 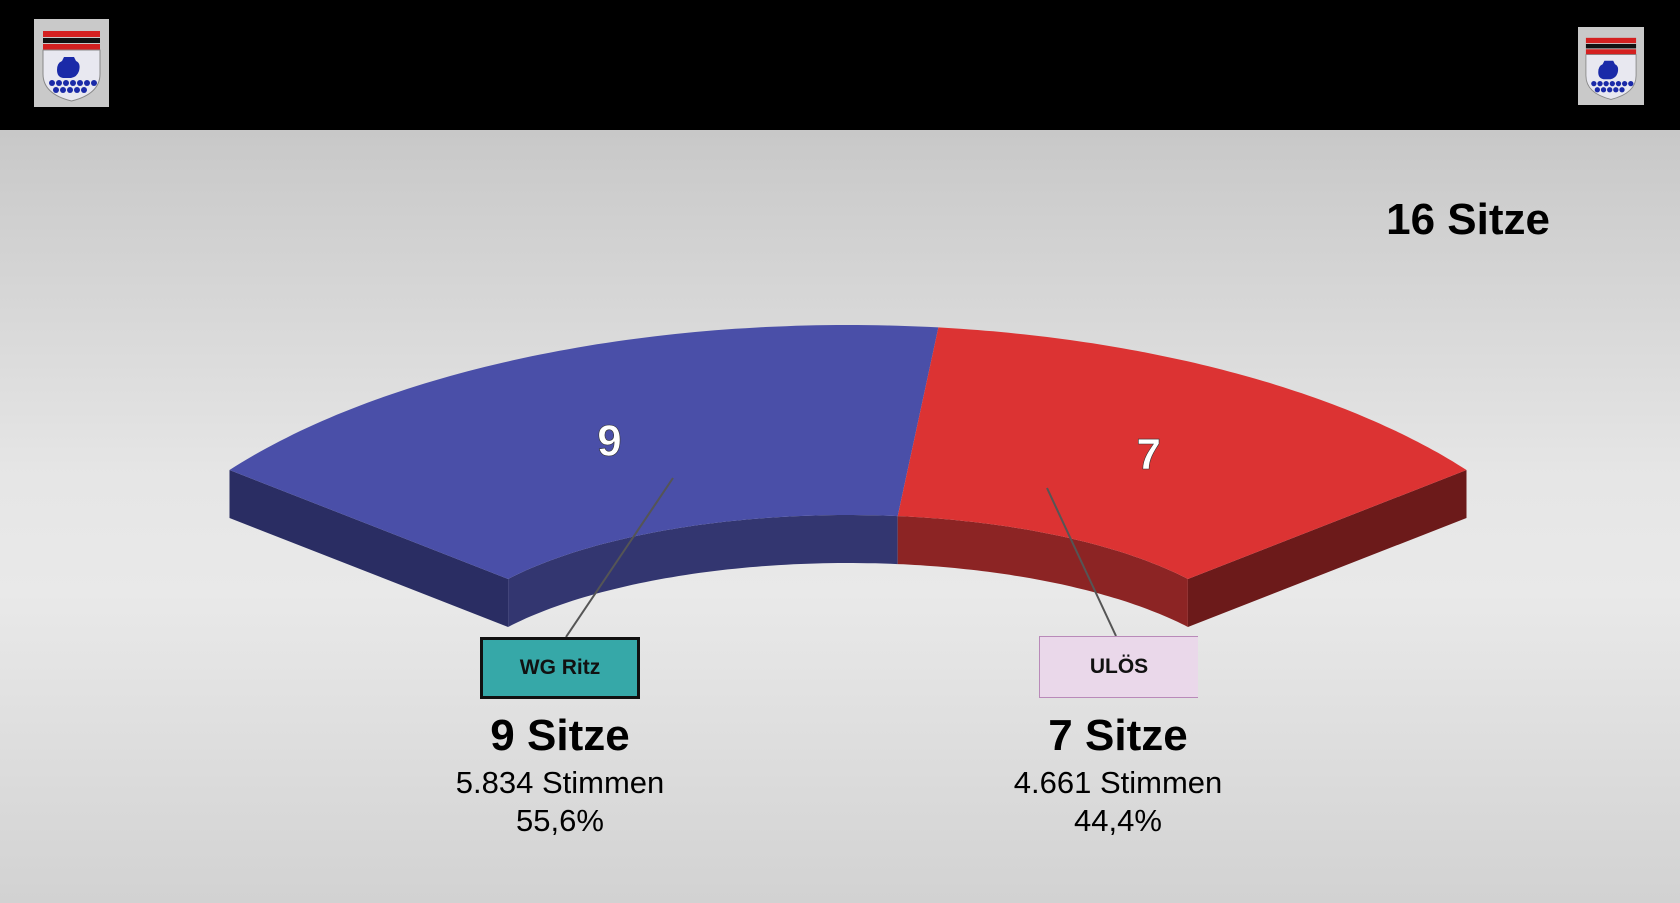 I want to click on slice-seats-label: 9, so click(x=609, y=440).